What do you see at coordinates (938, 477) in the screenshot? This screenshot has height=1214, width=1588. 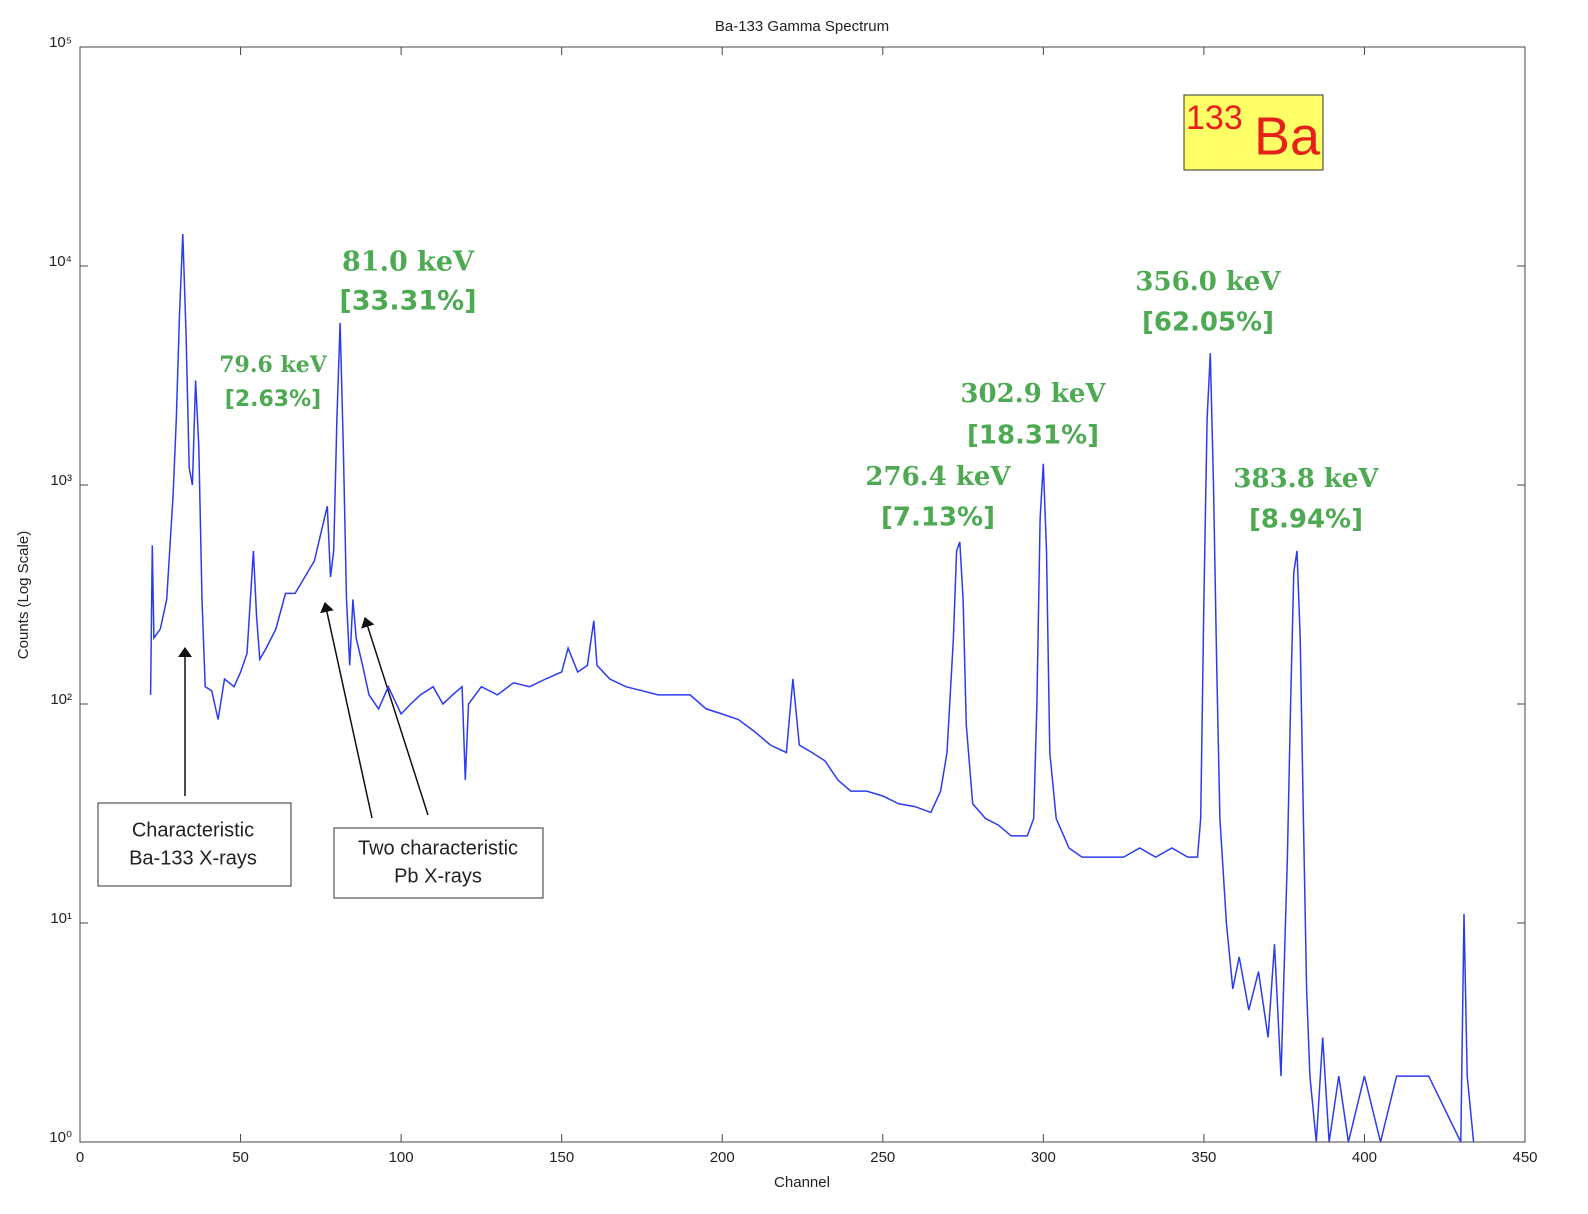 I see `peak-energy: 276.4 keV` at bounding box center [938, 477].